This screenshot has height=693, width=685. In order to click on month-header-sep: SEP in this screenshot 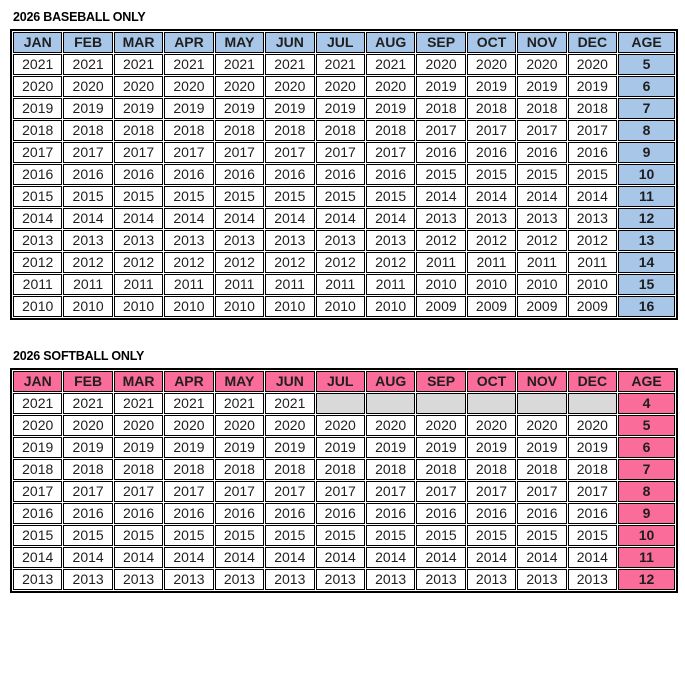, I will do `click(441, 42)`.